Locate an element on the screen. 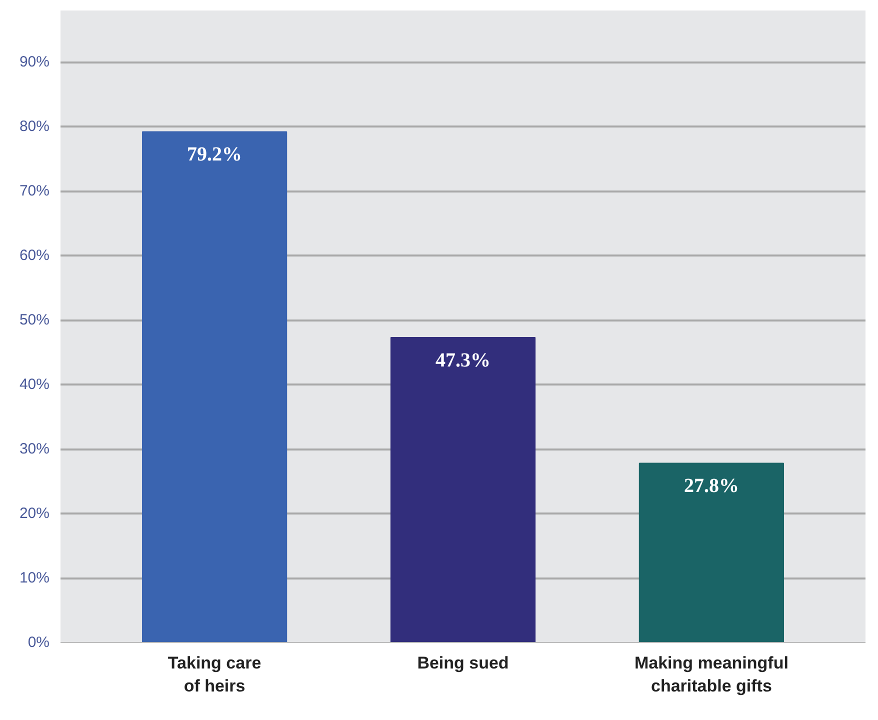 Image resolution: width=878 pixels, height=720 pixels. y-tick-label: 10% is located at coordinates (34, 578).